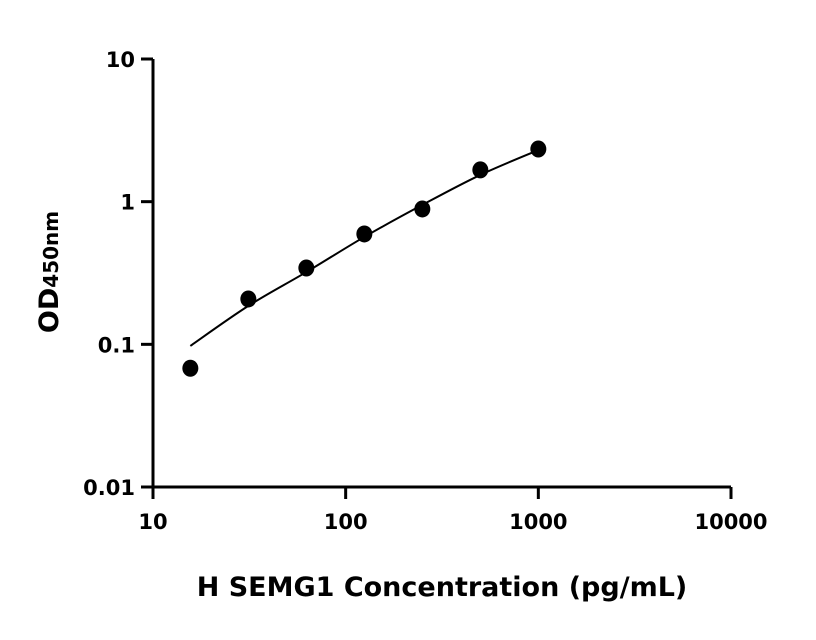 This screenshot has height=640, width=816. I want to click on y-tick-label: 0.01, so click(109, 488).